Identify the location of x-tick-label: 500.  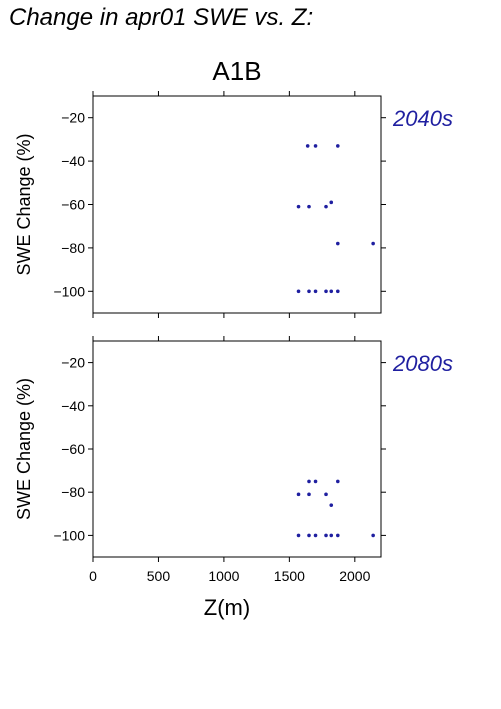
(159, 576).